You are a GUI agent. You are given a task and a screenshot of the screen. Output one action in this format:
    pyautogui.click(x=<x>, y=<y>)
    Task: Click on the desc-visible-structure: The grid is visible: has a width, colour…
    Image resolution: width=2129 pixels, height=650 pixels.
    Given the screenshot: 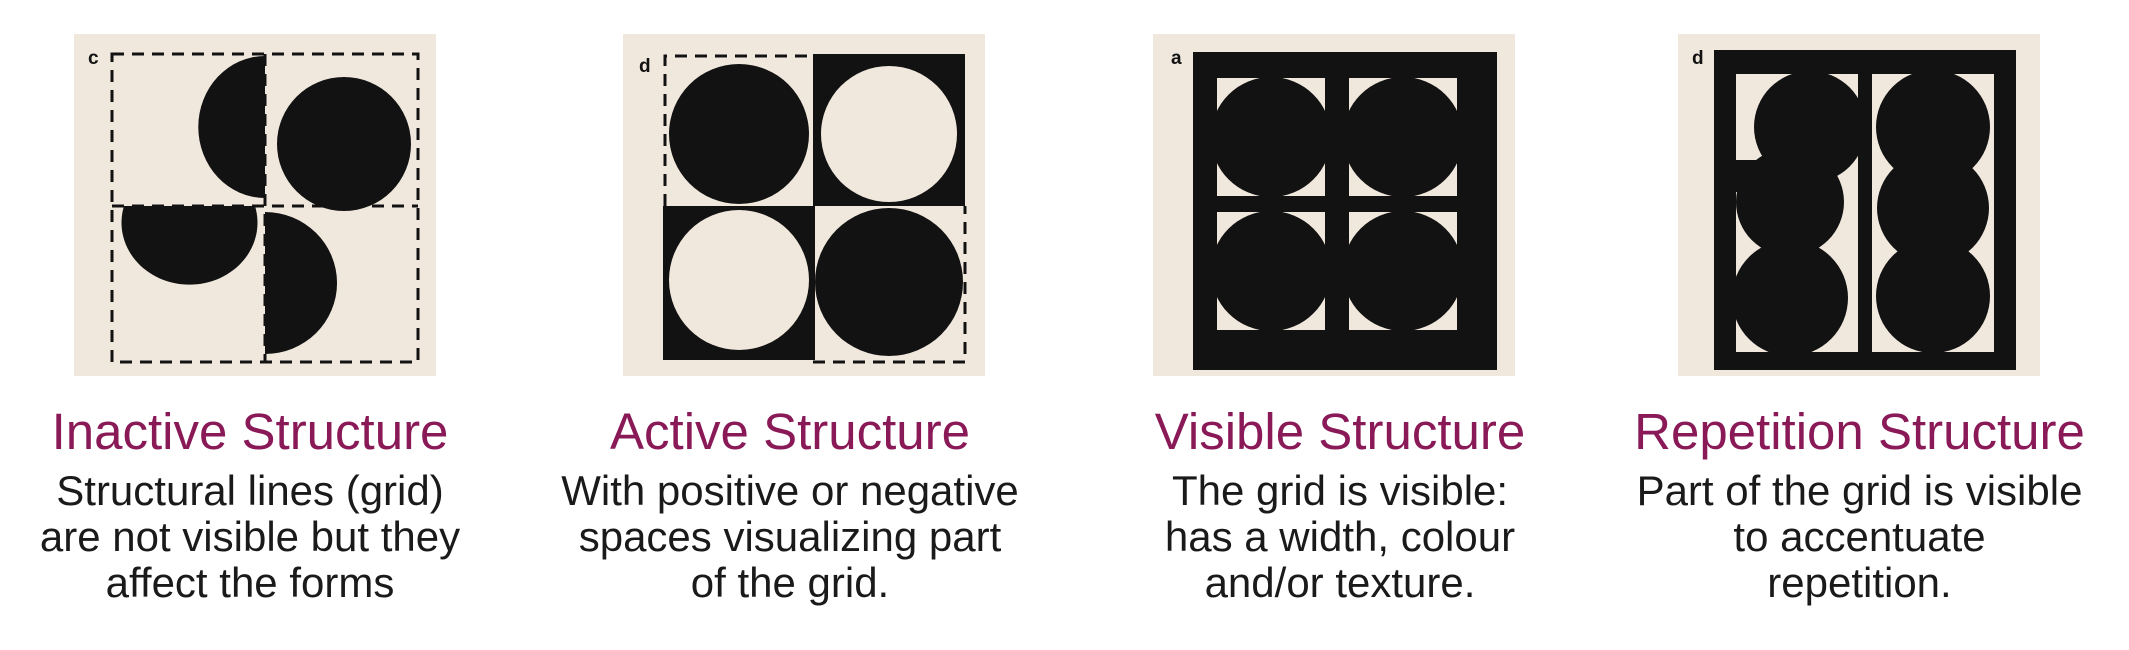 What is the action you would take?
    pyautogui.click(x=1340, y=537)
    